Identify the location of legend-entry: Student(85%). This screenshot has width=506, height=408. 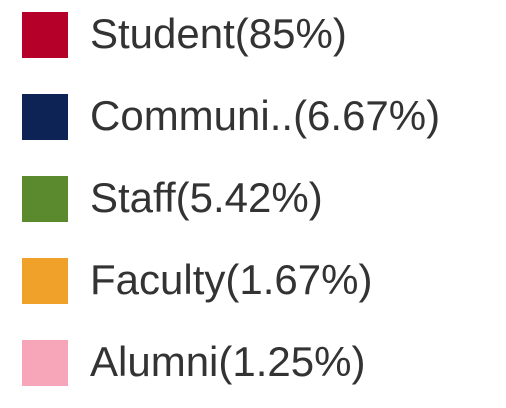
(184, 34).